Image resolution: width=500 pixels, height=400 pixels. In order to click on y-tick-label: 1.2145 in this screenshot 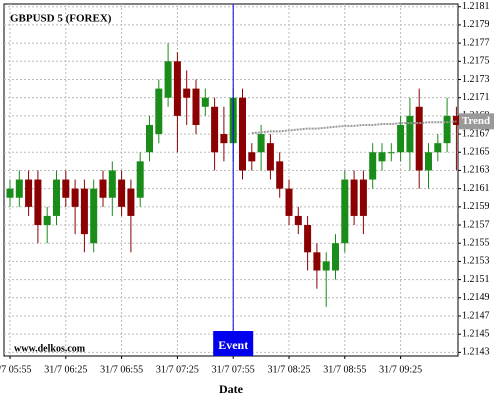, I will do `click(476, 333)`.